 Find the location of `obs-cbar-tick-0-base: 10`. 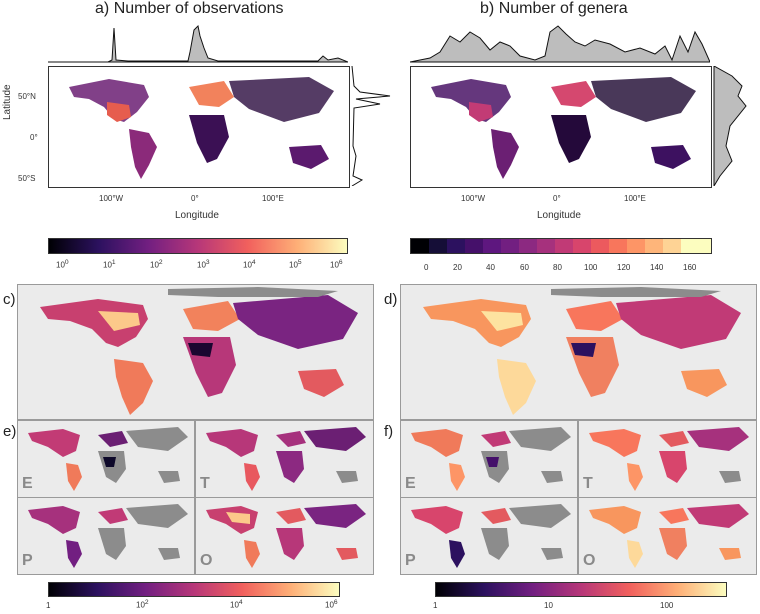

obs-cbar-tick-0-base: 10 is located at coordinates (60, 265).